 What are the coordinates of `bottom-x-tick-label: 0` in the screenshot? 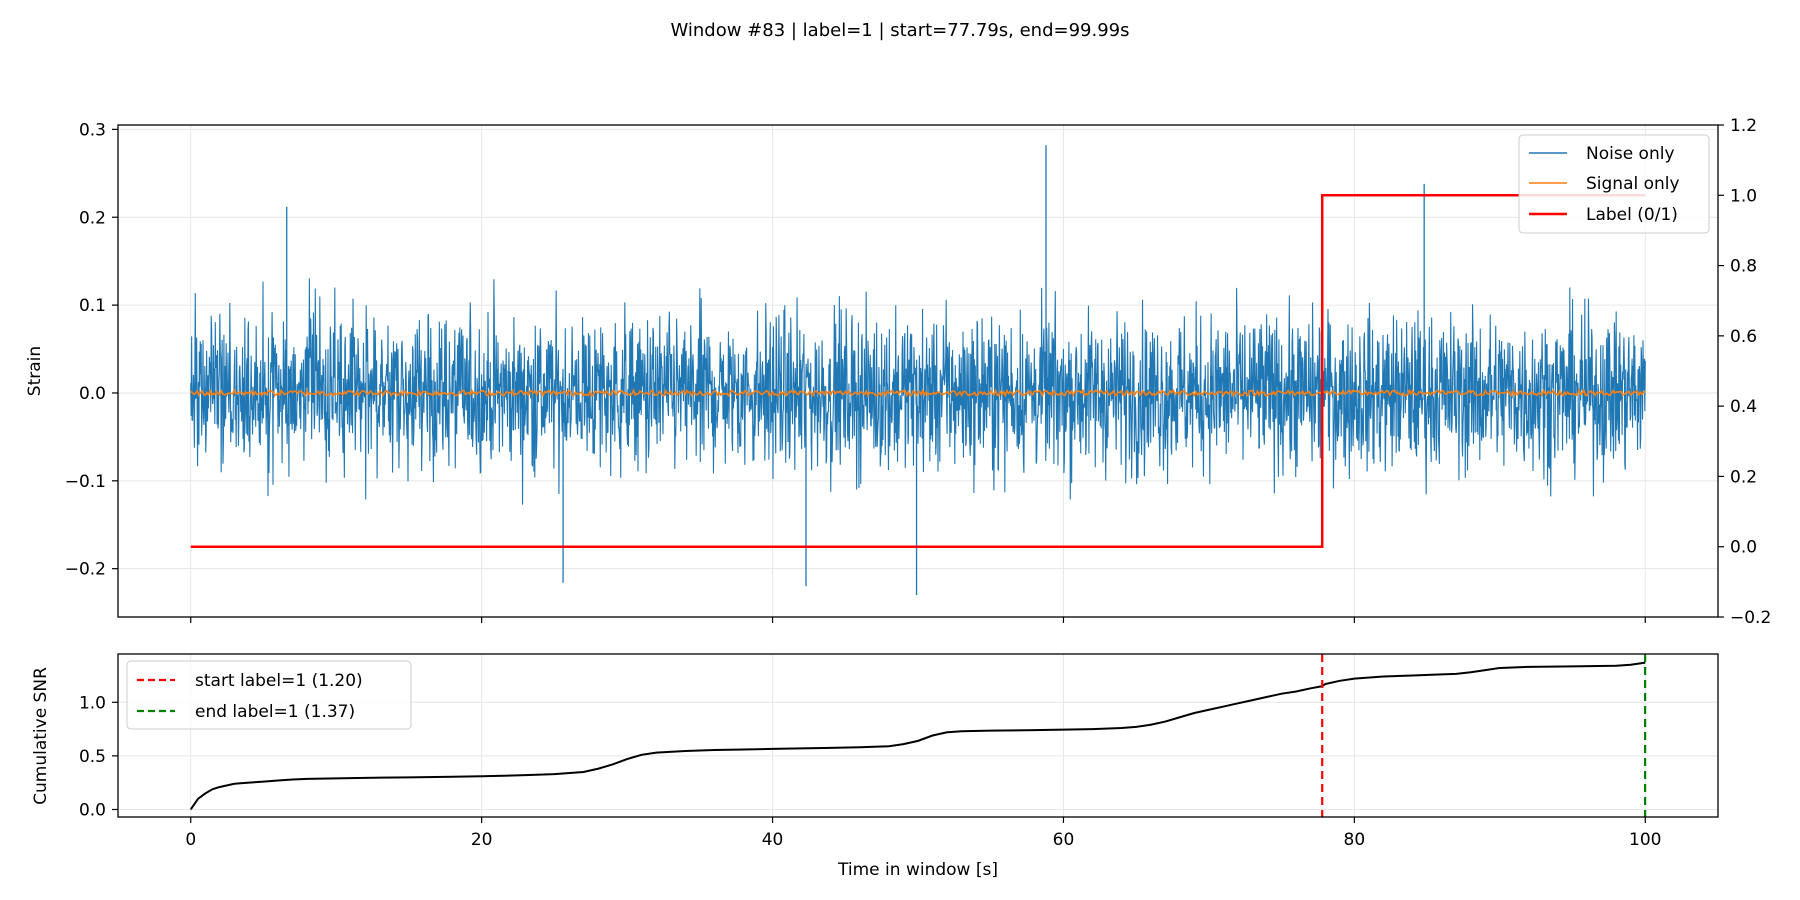 It's located at (190, 840).